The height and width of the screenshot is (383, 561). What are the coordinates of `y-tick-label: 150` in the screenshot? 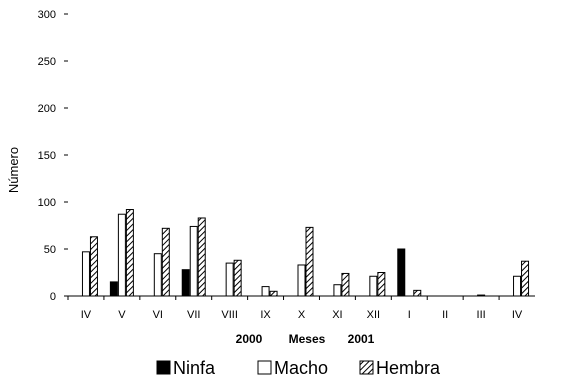 It's located at (47, 156).